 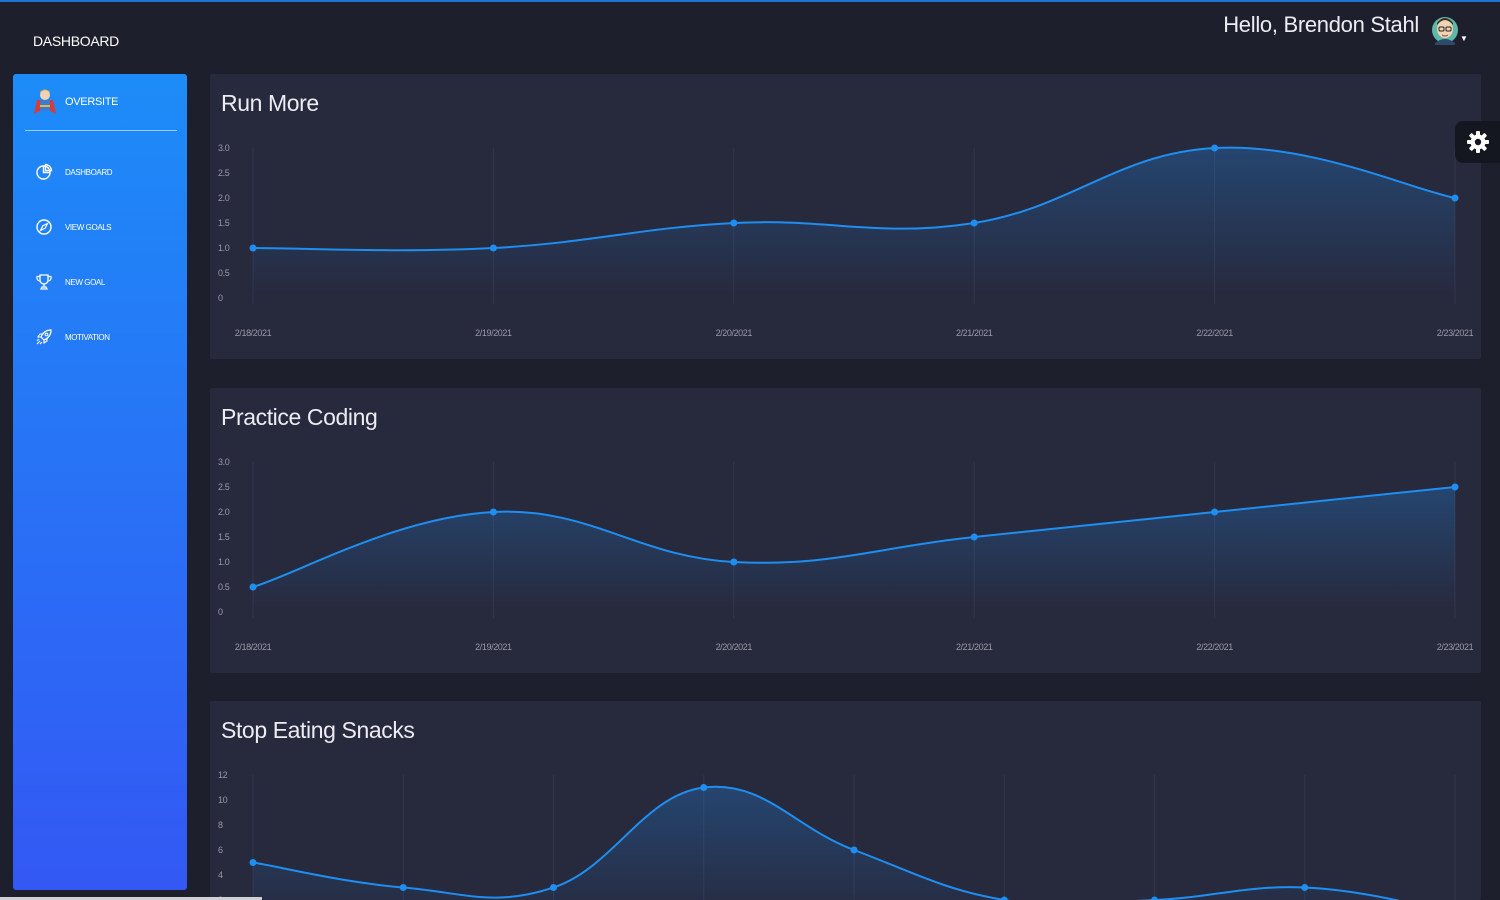 I want to click on sidebar-logo: OVERSITE, so click(x=108, y=102).